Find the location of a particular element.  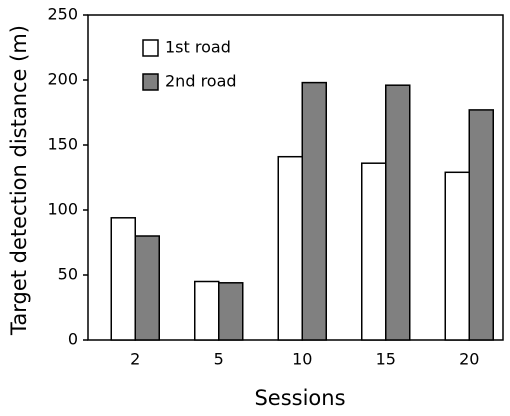

legend-label: 2nd road is located at coordinates (201, 81).